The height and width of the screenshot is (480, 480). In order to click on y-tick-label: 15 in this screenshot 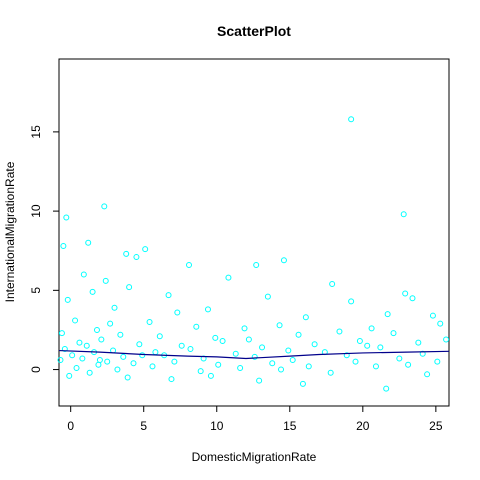, I will do `click(36, 132)`.